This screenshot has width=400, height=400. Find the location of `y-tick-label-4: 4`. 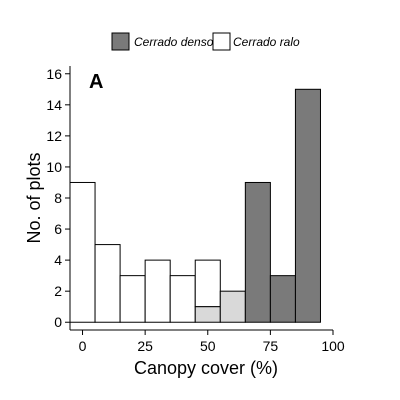

y-tick-label-4: 4 is located at coordinates (58, 260).